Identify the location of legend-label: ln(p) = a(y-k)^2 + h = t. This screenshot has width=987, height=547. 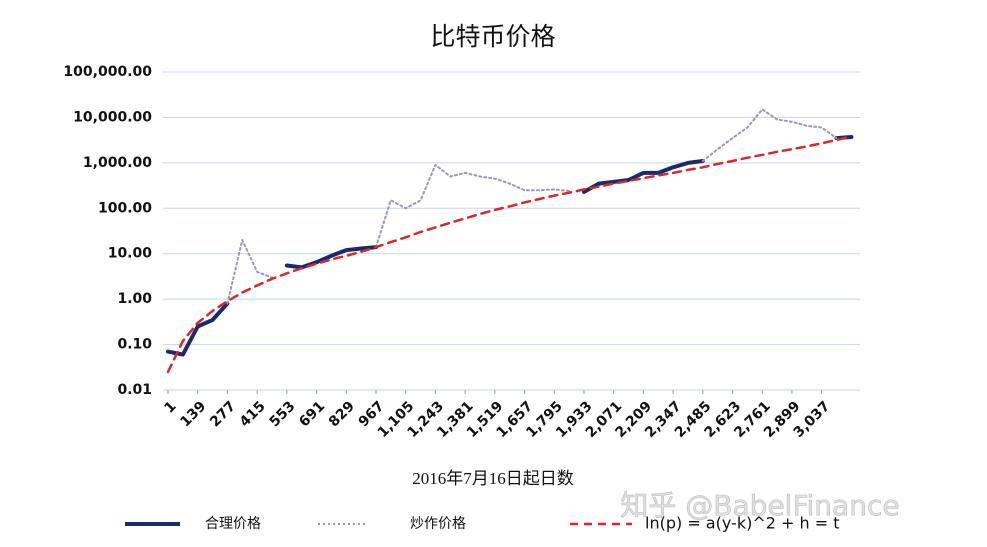
(742, 523).